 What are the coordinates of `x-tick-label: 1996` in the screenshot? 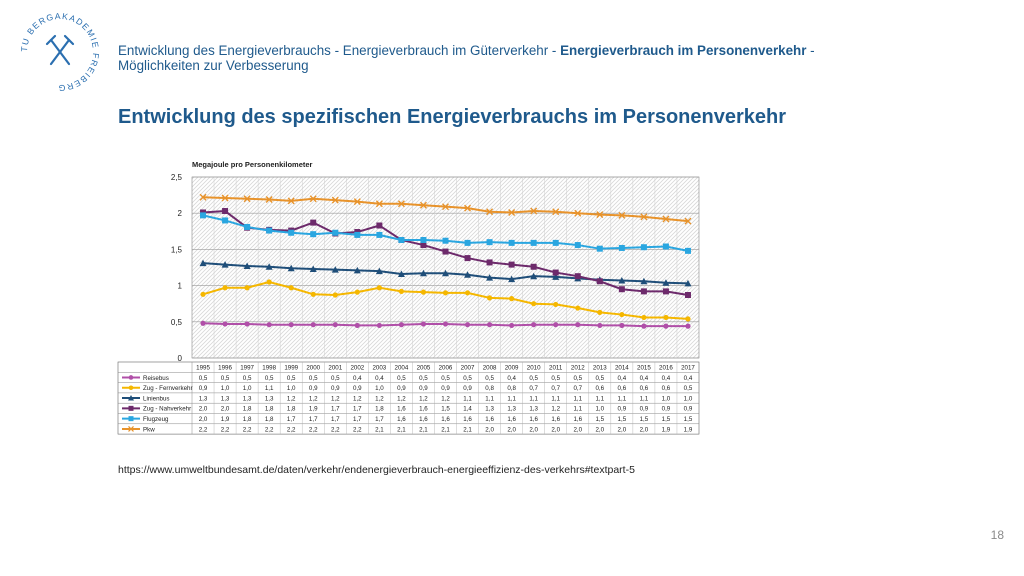 It's located at (225, 368).